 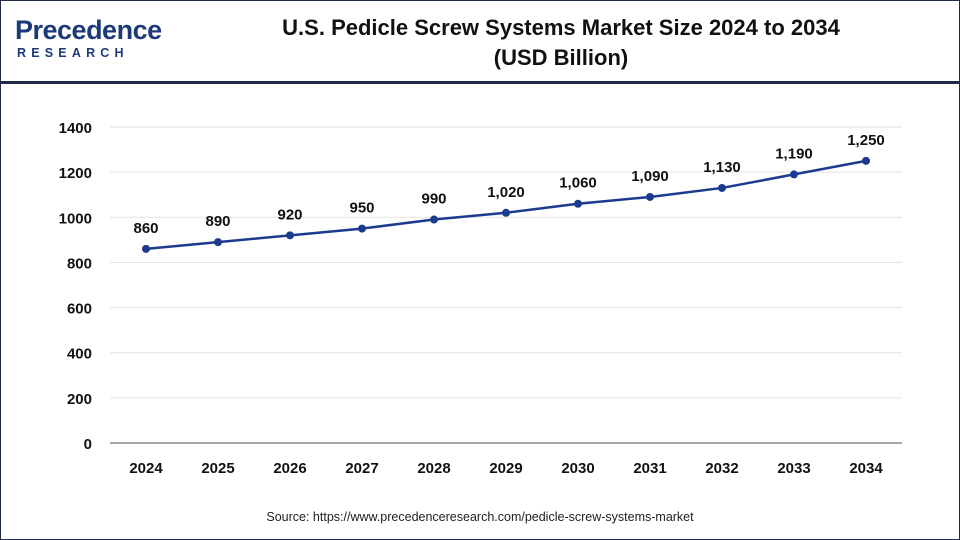 What do you see at coordinates (75, 128) in the screenshot?
I see `y-tick-label: 1400` at bounding box center [75, 128].